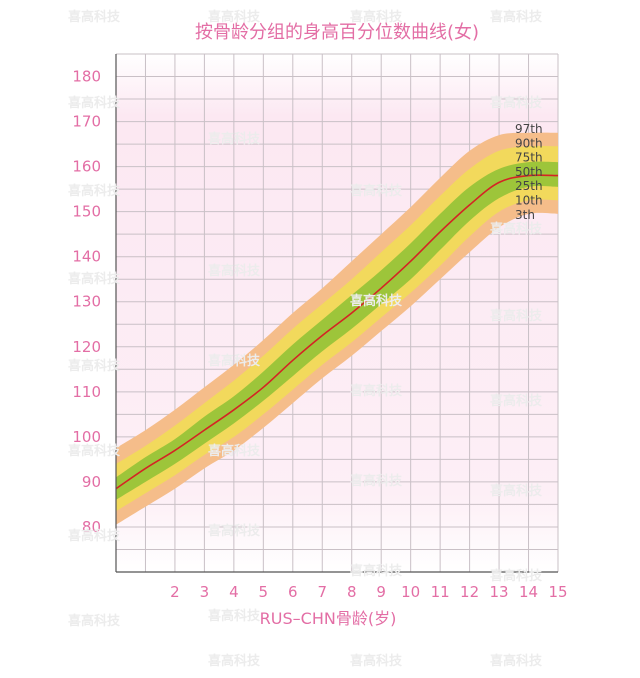  What do you see at coordinates (86, 392) in the screenshot?
I see `y-tick-label: 110` at bounding box center [86, 392].